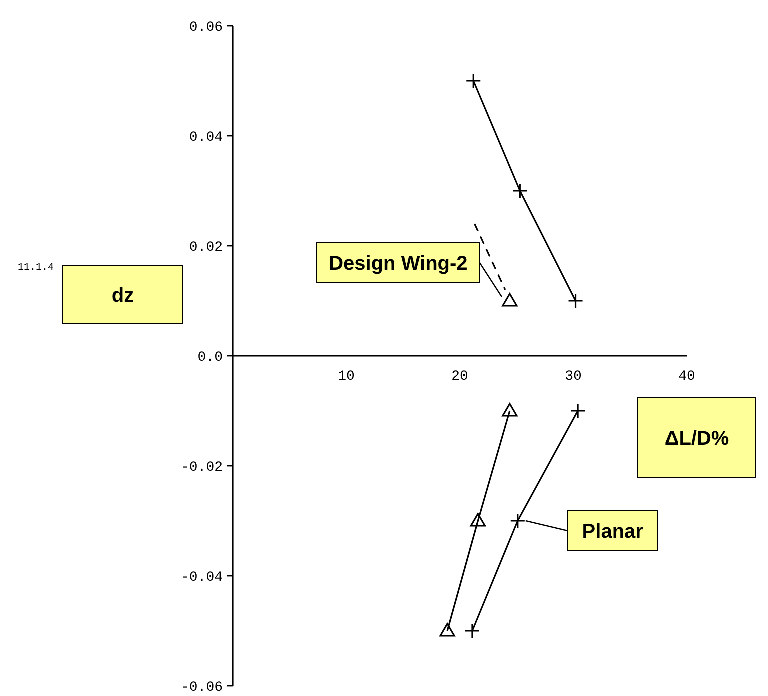 Image resolution: width=768 pixels, height=696 pixels. I want to click on x-tick-label: 10, so click(346, 377).